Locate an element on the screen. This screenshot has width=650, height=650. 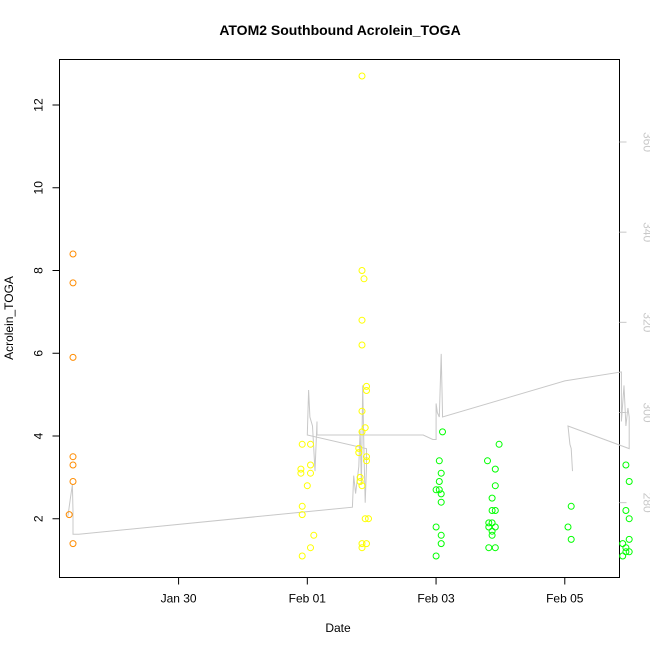
y-tick-label: 8 is located at coordinates (39, 270).